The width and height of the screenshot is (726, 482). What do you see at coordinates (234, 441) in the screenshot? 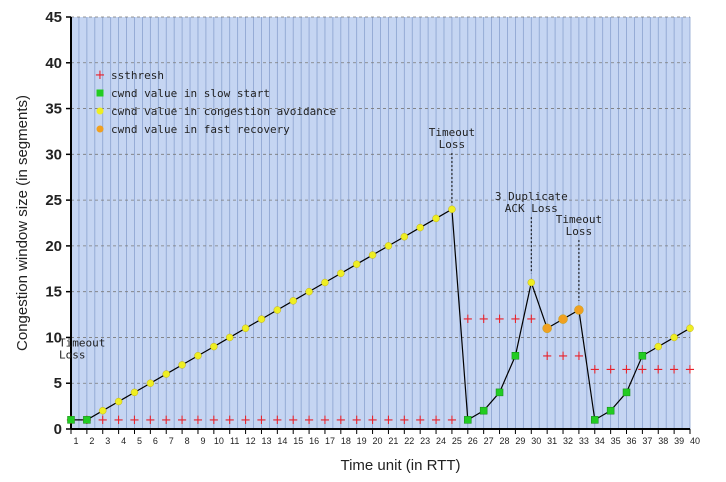
I see `x-tick-label: 11` at bounding box center [234, 441].